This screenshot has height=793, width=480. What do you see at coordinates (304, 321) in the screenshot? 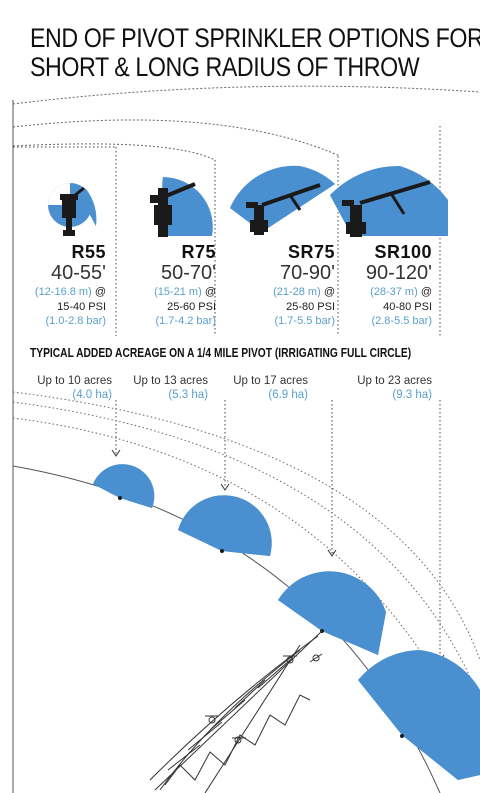
I see `model-pressure-bar: (1.7-5.5 bar)` at bounding box center [304, 321].